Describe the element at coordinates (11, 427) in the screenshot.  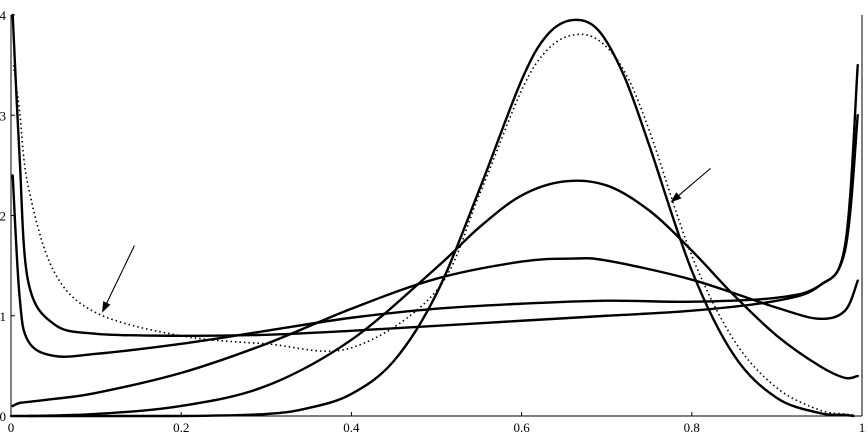
I see `x-tick-label: 0` at that location.